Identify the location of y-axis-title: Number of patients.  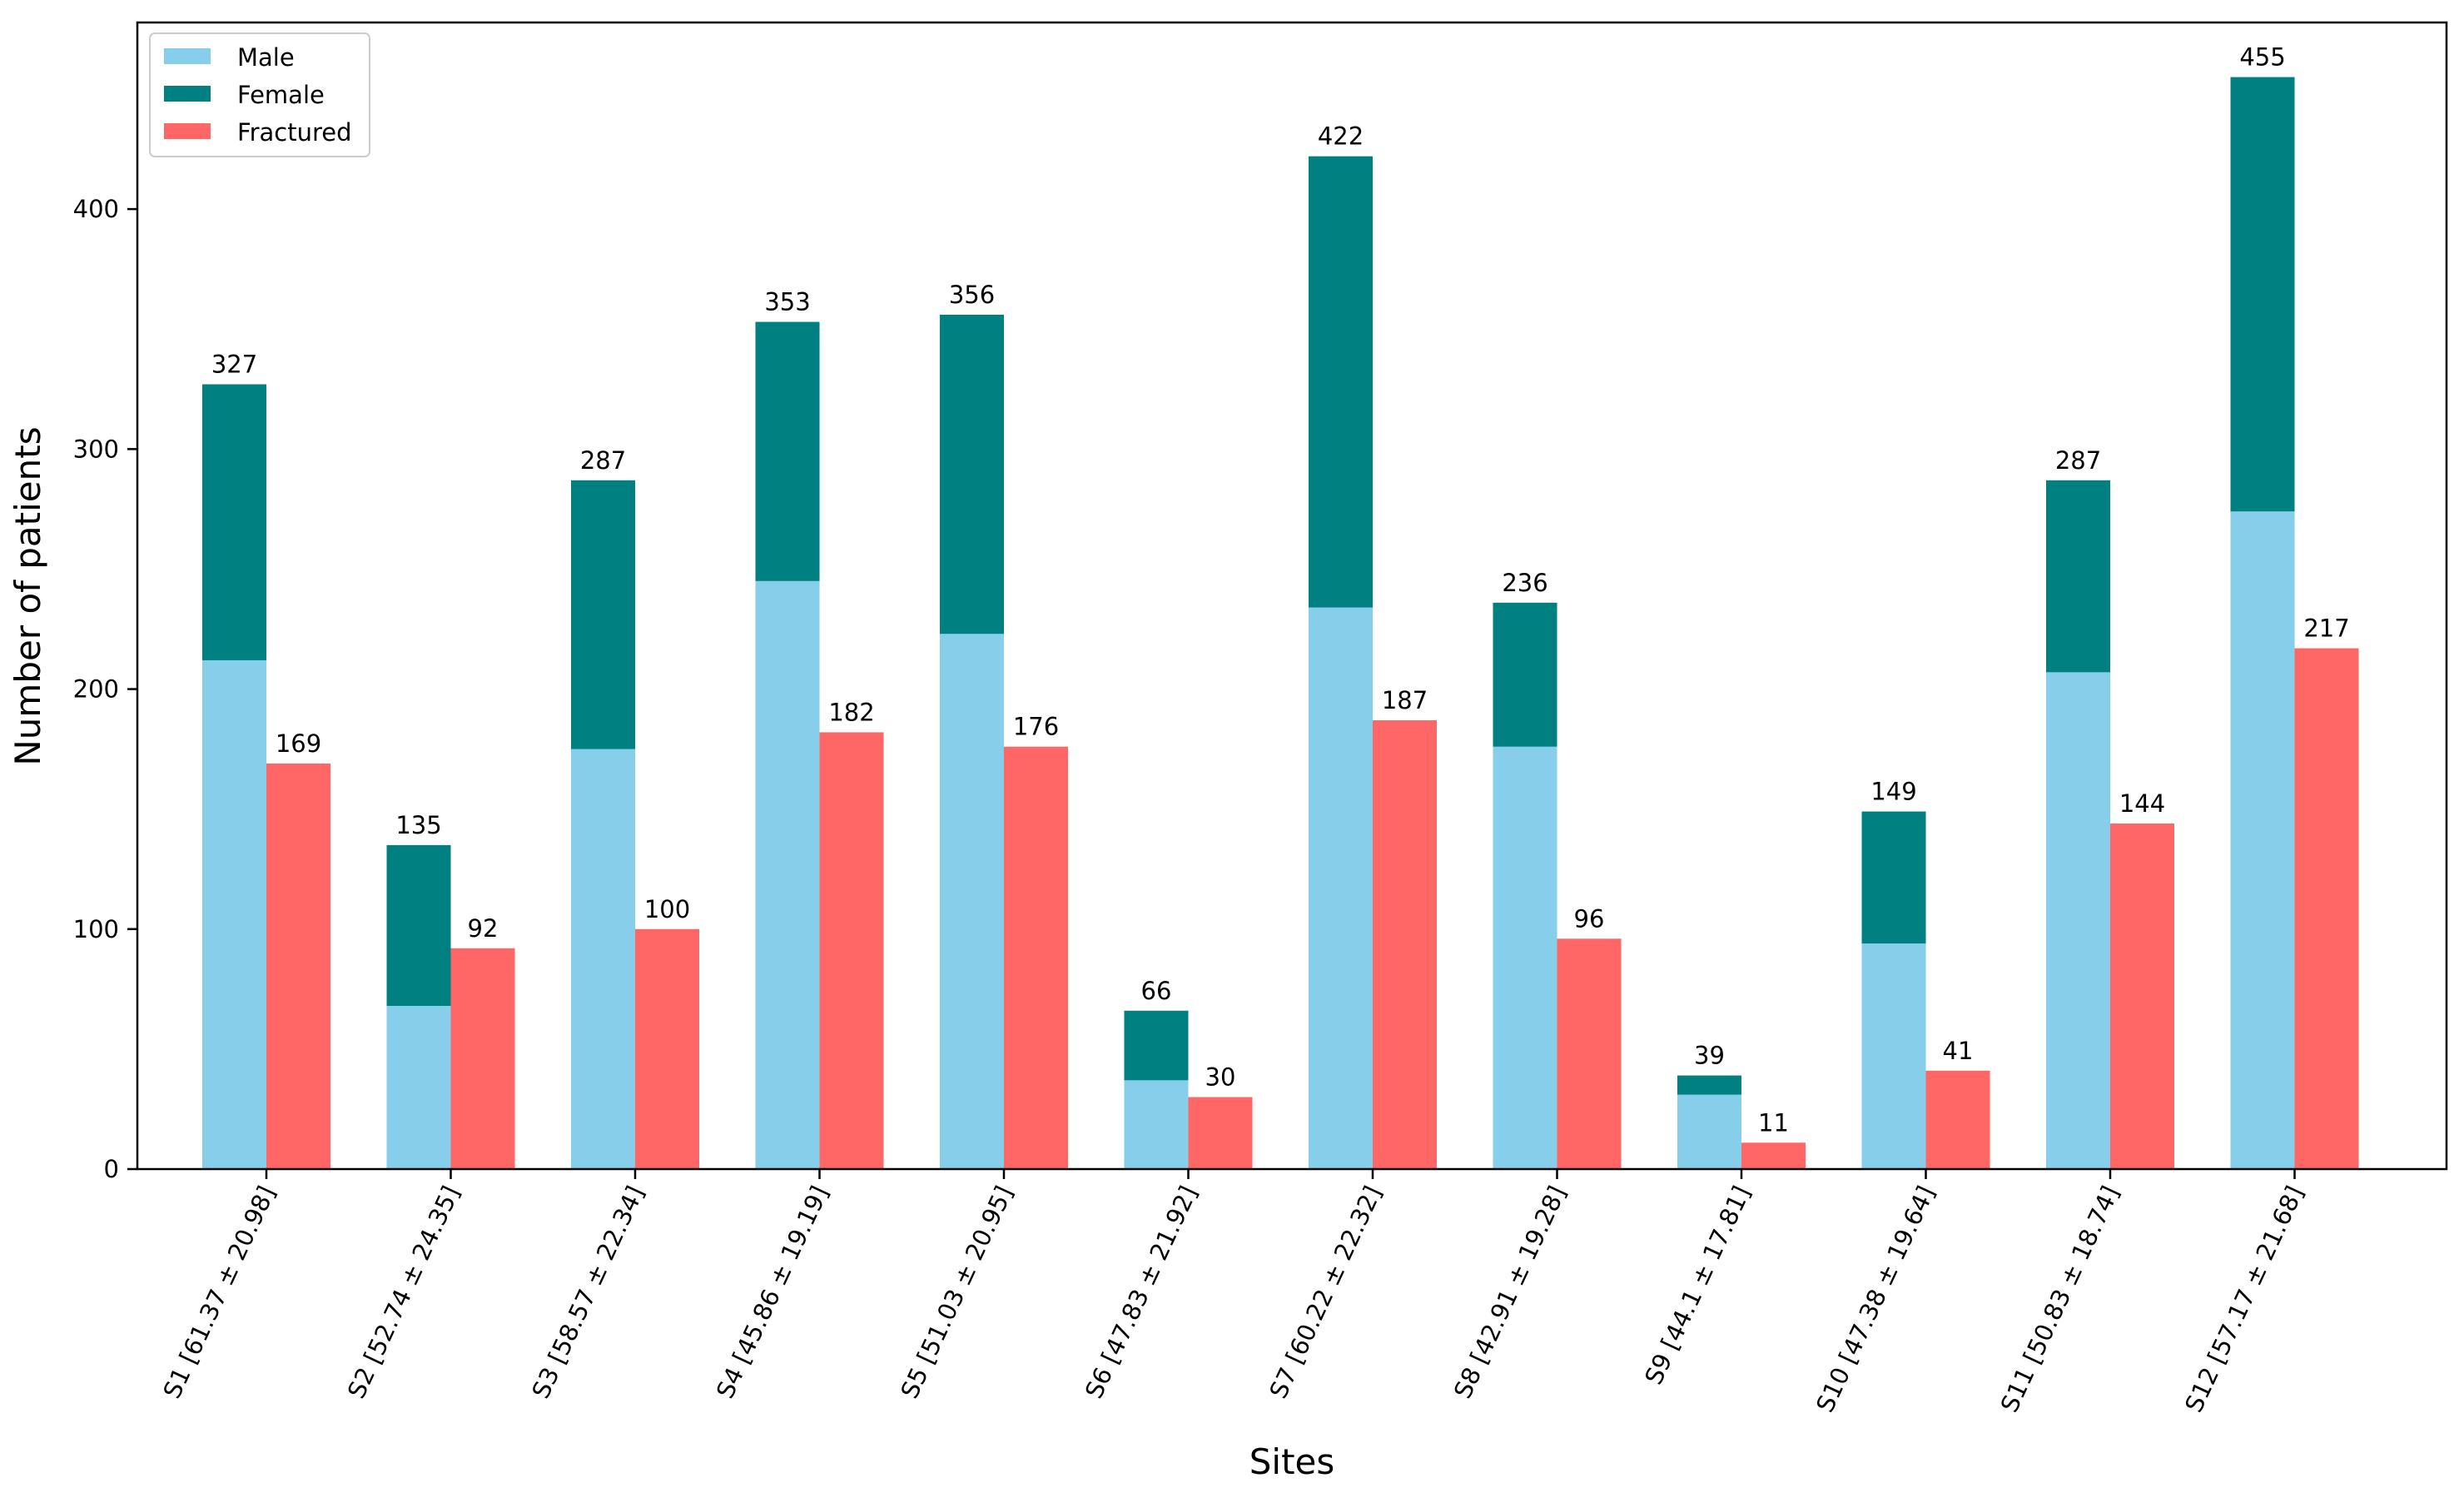
(27, 595).